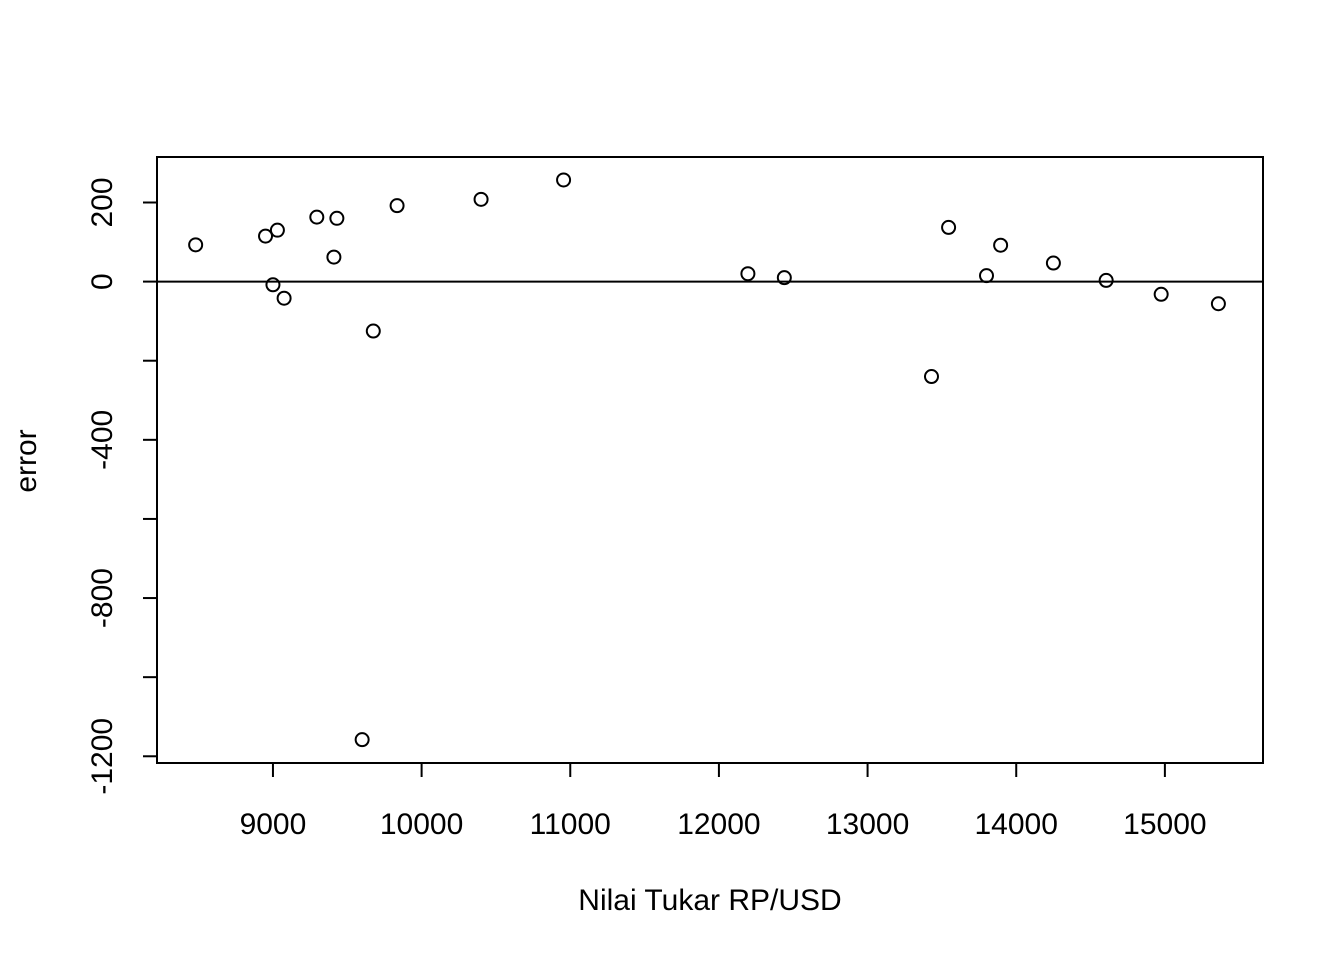  I want to click on x-tick-label: 14000, so click(1016, 824).